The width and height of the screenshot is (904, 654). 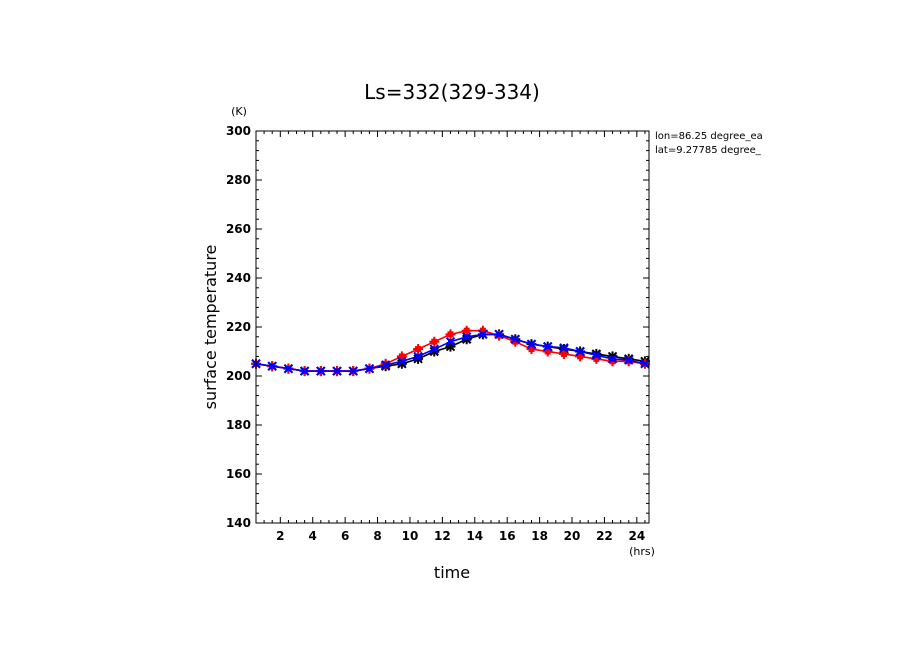 What do you see at coordinates (442, 536) in the screenshot?
I see `x-tick-label: 12` at bounding box center [442, 536].